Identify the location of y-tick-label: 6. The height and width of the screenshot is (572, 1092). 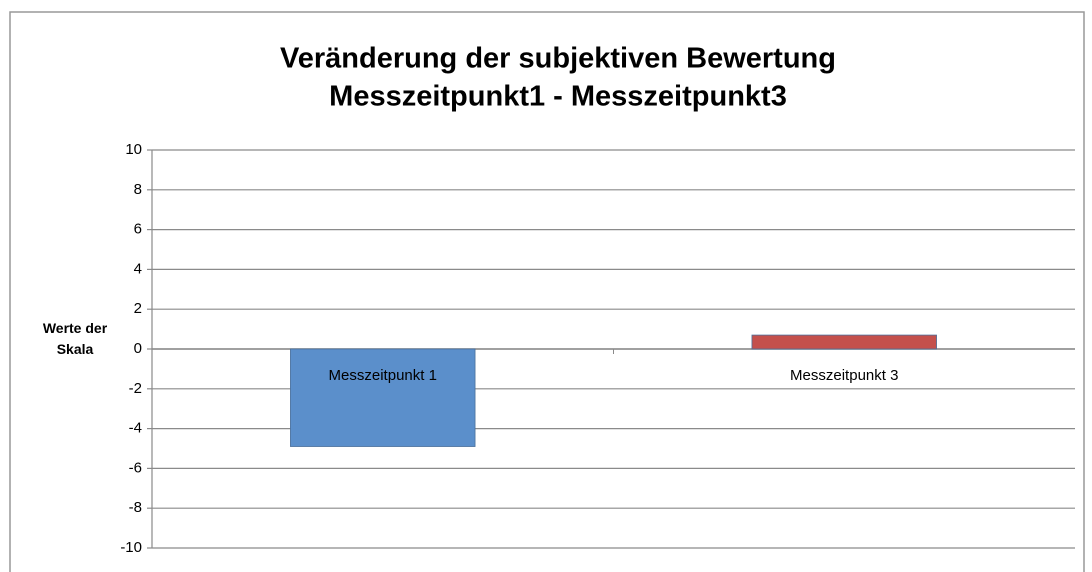
(138, 229).